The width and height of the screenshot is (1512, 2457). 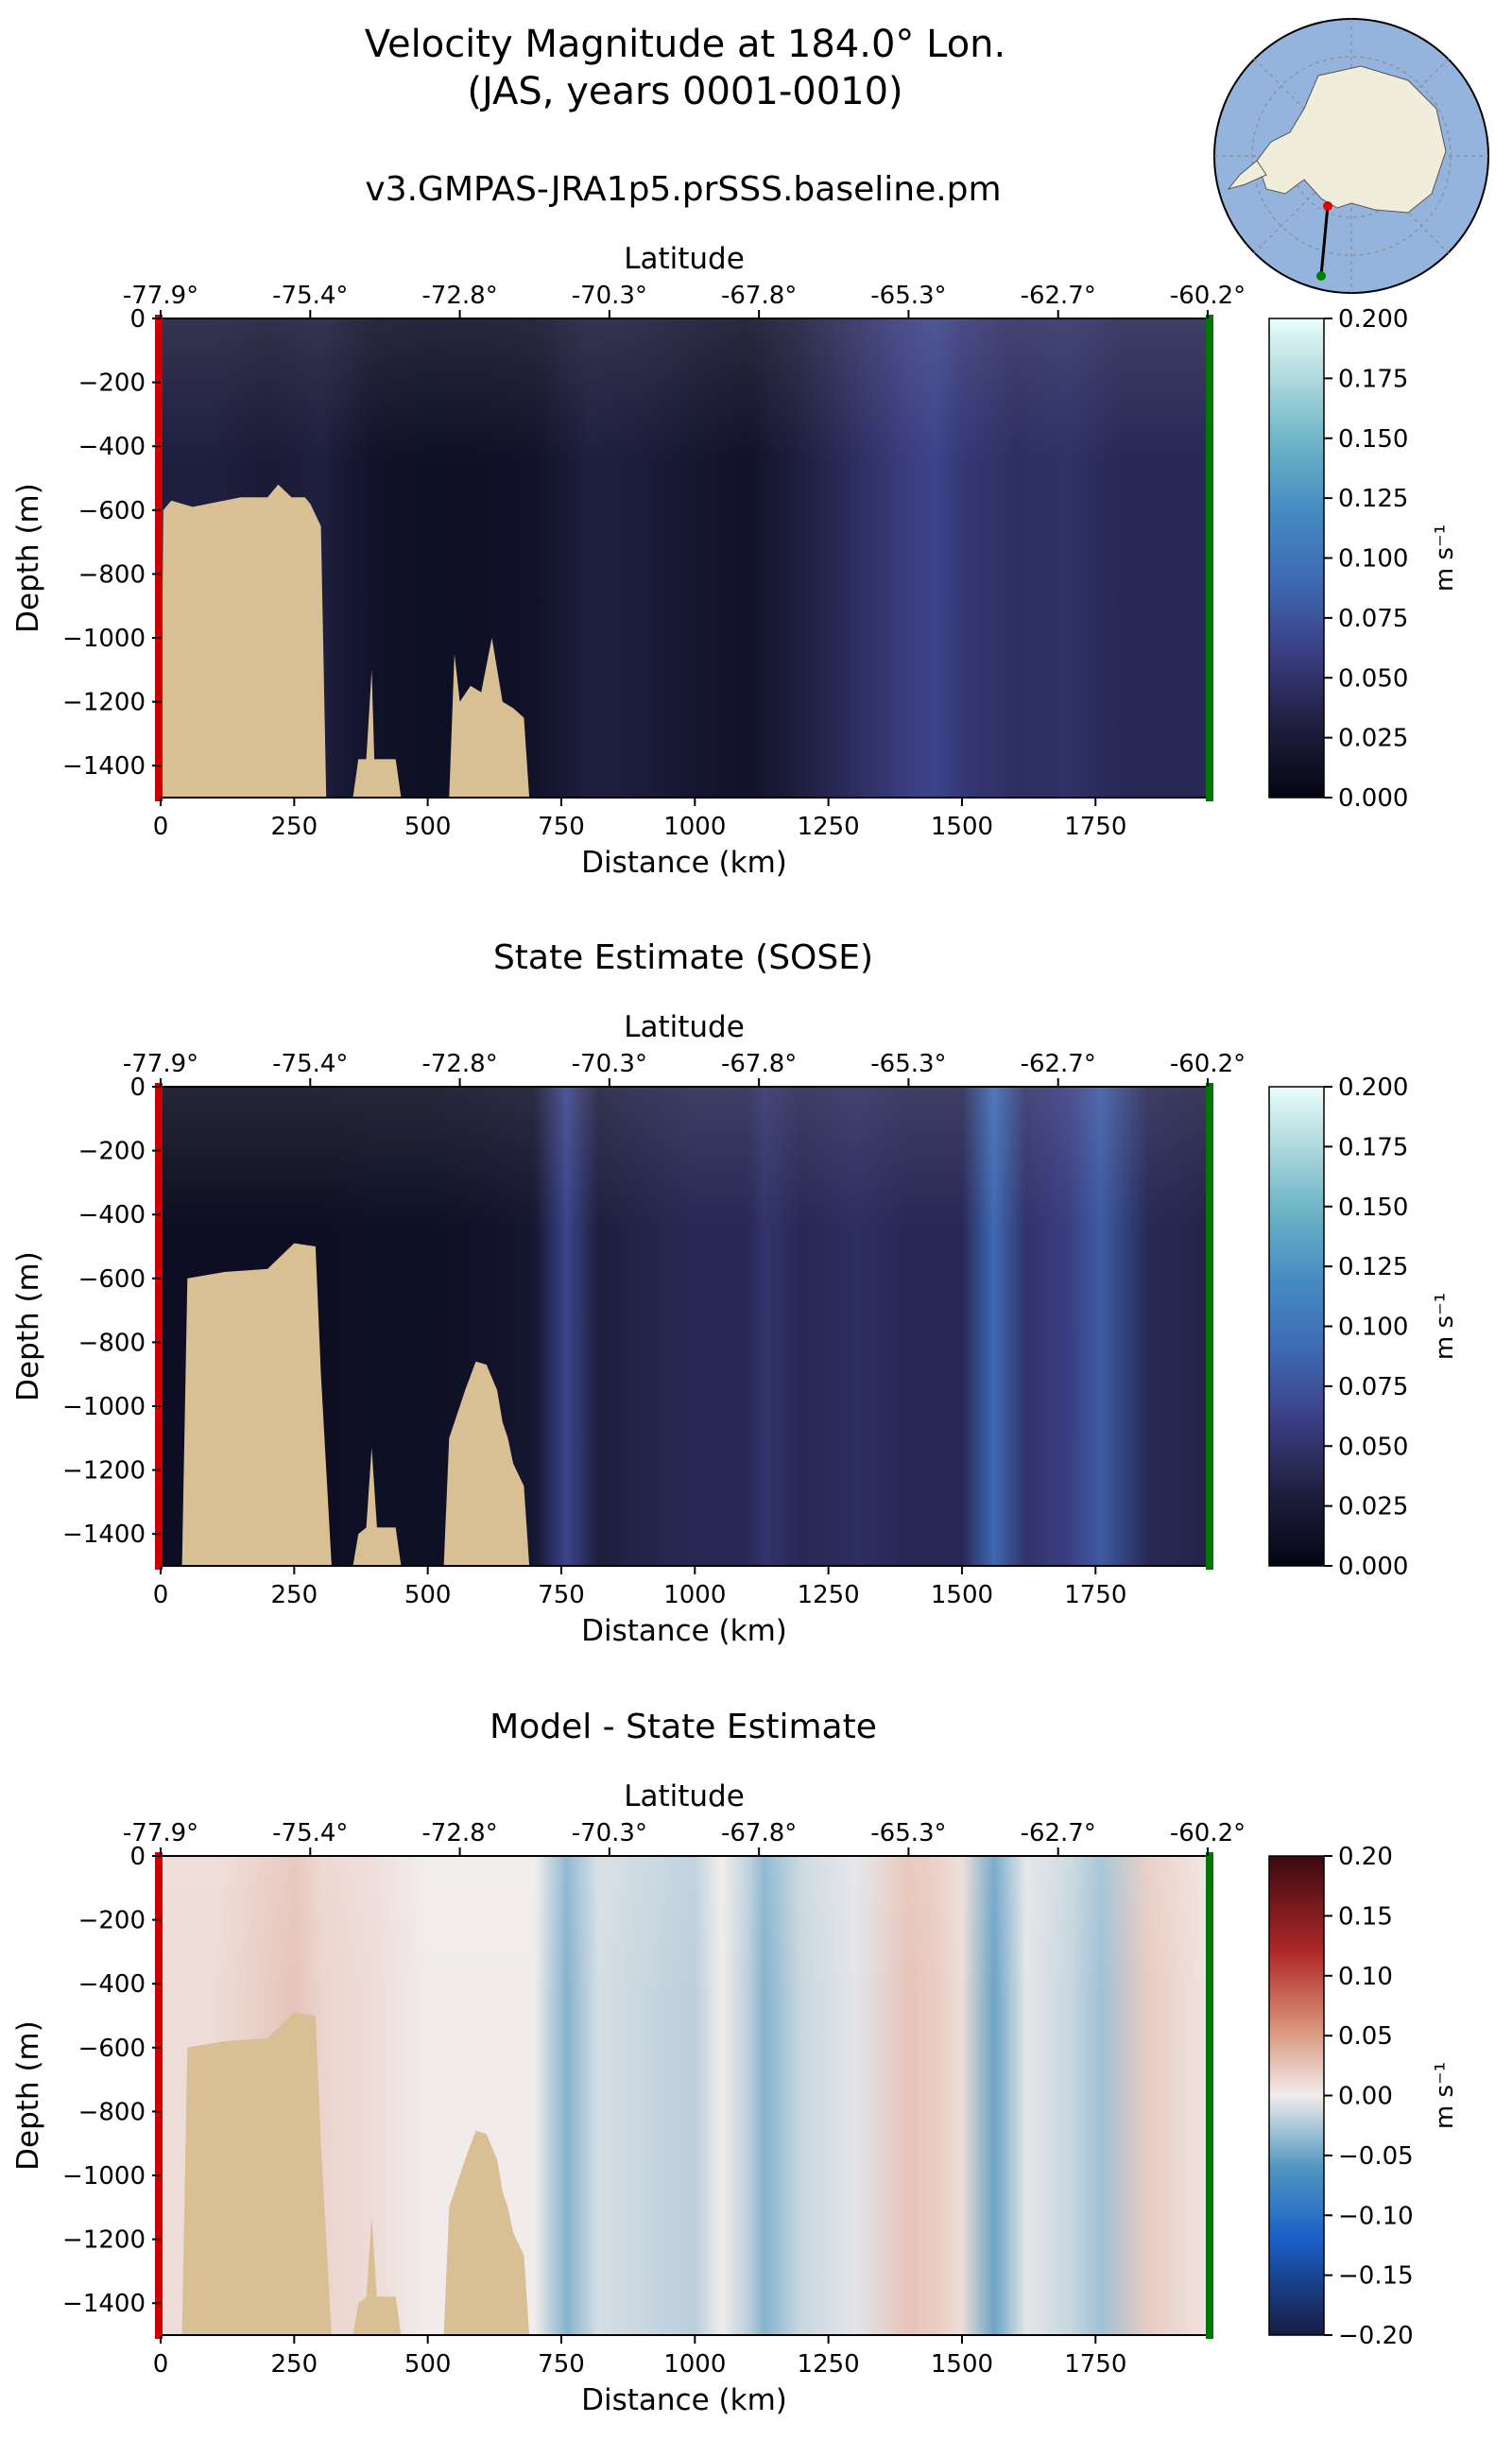 What do you see at coordinates (1373, 1507) in the screenshot?
I see `colorbar-tick-label: 0.025` at bounding box center [1373, 1507].